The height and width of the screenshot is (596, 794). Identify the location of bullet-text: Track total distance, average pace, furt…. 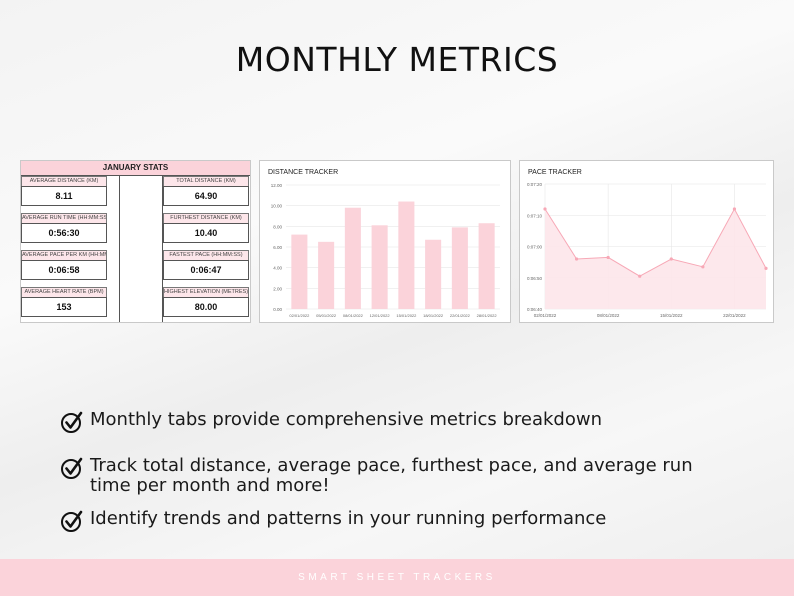
(391, 475).